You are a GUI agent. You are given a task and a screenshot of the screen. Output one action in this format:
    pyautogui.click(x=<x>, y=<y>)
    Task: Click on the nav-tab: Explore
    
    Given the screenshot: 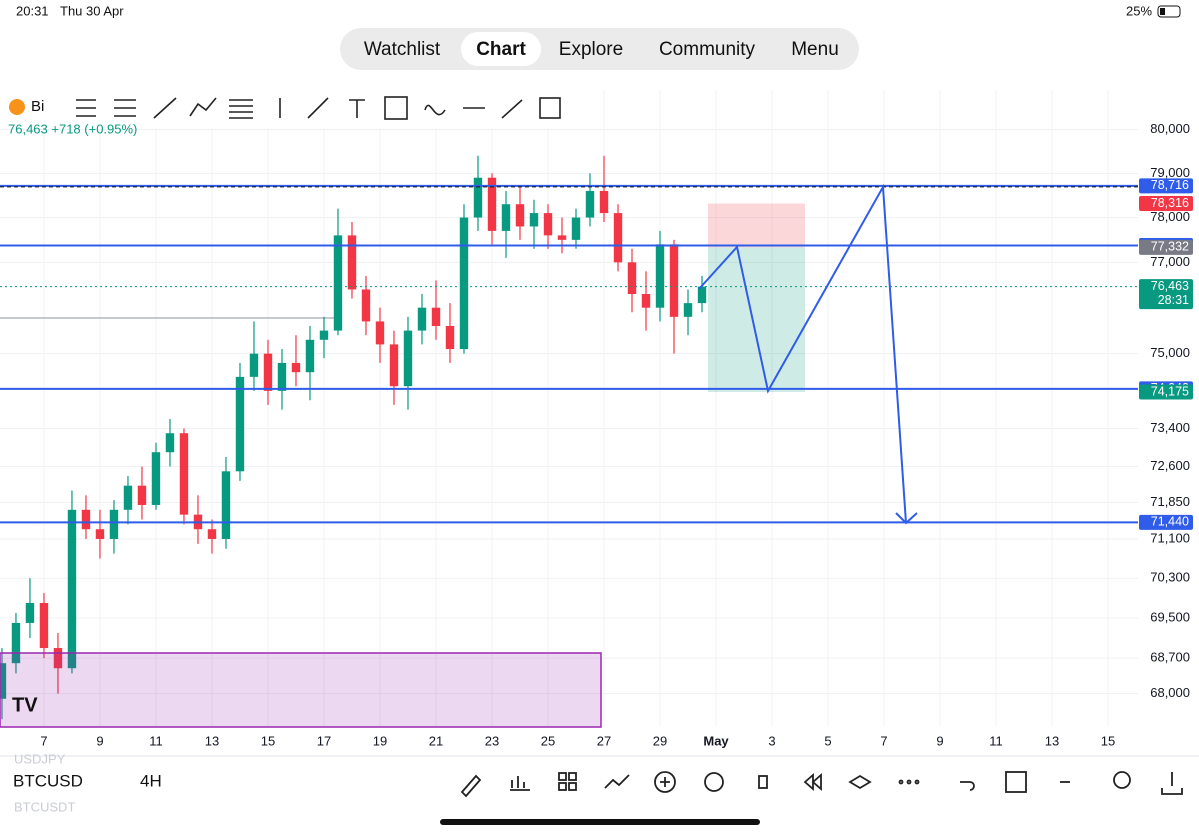 What is the action you would take?
    pyautogui.click(x=591, y=49)
    